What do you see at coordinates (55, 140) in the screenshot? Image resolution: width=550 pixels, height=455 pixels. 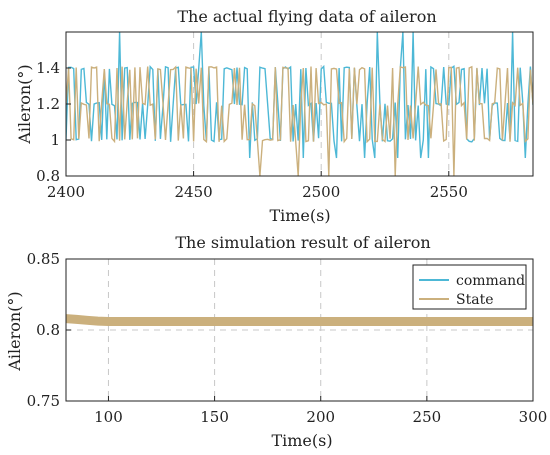 I see `chart1-ytick-label: 1` at bounding box center [55, 140].